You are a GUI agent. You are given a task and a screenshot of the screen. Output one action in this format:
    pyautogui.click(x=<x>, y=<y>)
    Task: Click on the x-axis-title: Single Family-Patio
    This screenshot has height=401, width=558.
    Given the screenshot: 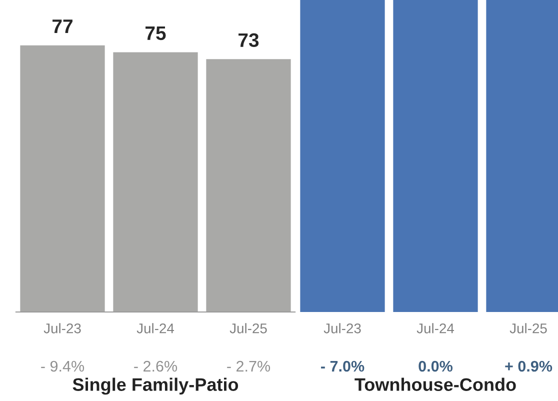 What is the action you would take?
    pyautogui.click(x=155, y=386)
    